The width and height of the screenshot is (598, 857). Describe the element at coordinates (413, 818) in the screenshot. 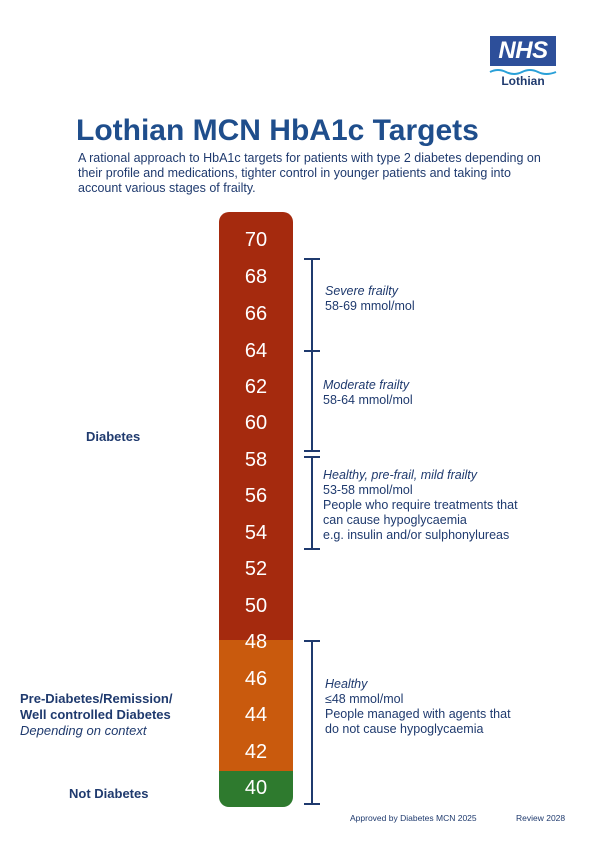

I see `footer-approved: Approved by Diabetes MCN 2025` at that location.